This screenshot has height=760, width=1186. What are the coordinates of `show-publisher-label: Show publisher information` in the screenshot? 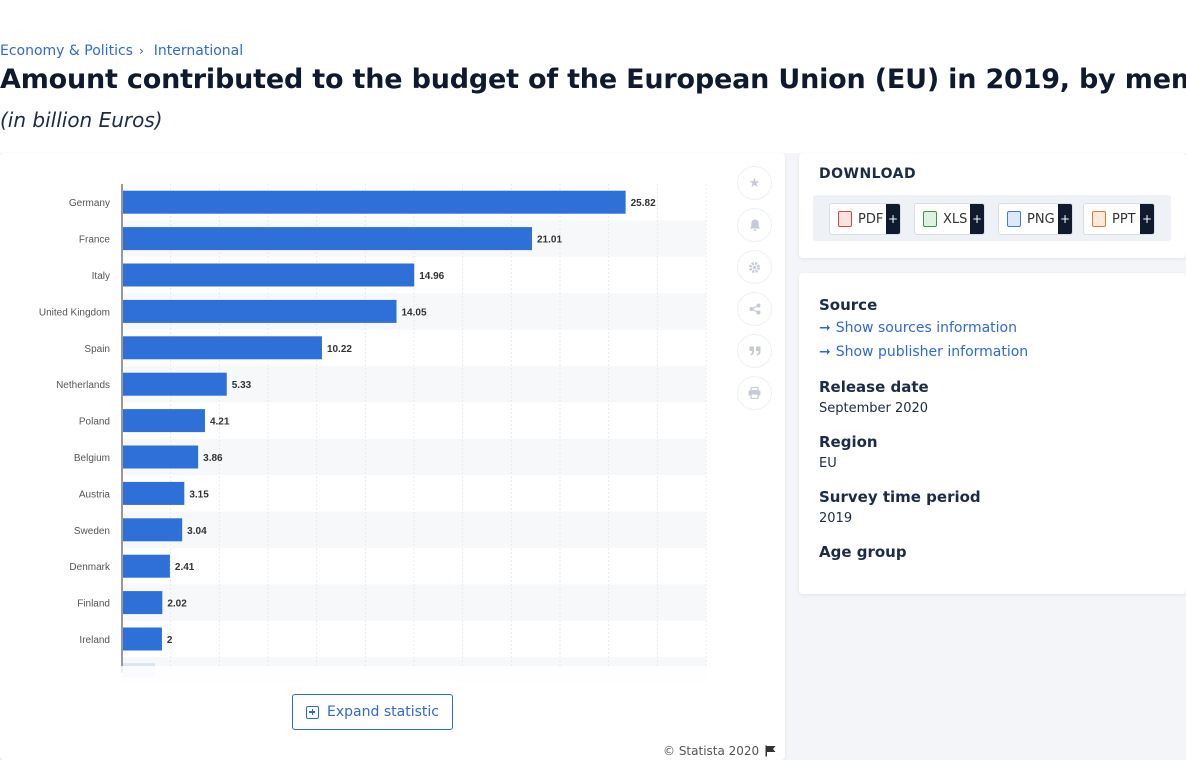 It's located at (932, 352).